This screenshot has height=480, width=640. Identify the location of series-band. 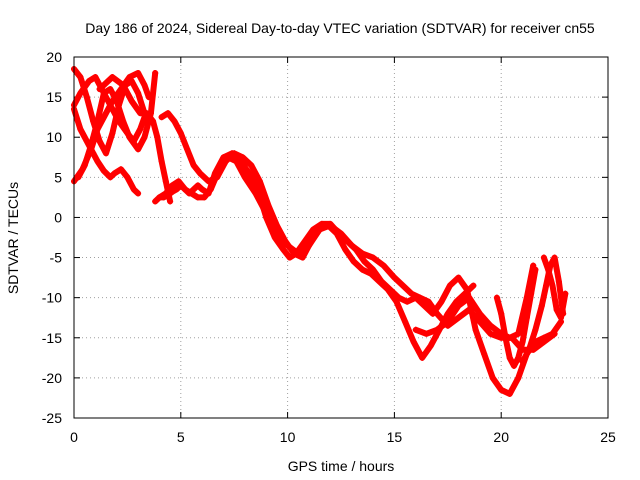
(516, 317).